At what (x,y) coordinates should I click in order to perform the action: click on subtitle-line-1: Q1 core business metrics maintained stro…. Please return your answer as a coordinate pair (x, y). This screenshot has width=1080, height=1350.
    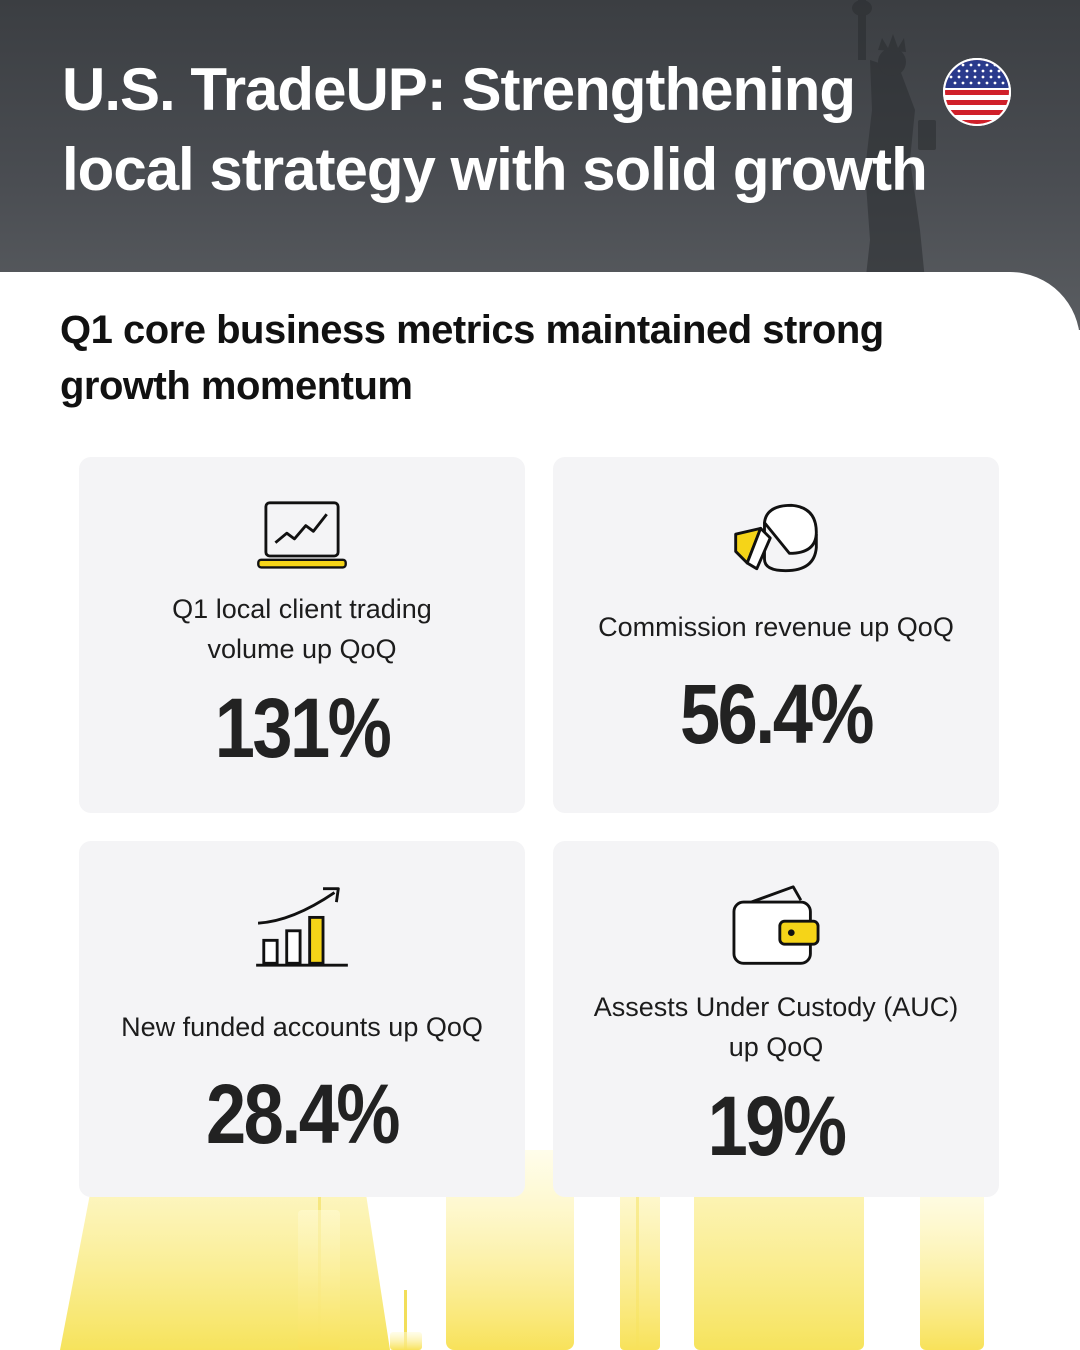
    Looking at the image, I should click on (472, 330).